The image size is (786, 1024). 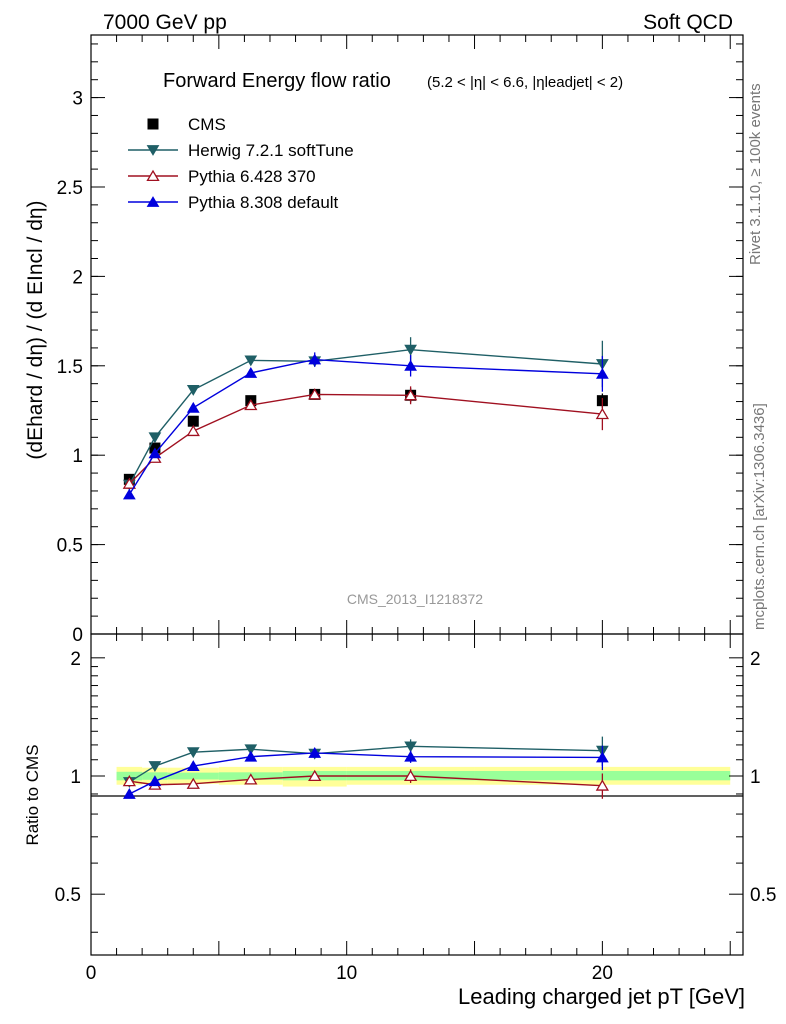 What do you see at coordinates (77, 456) in the screenshot?
I see `y-tick-label: 1` at bounding box center [77, 456].